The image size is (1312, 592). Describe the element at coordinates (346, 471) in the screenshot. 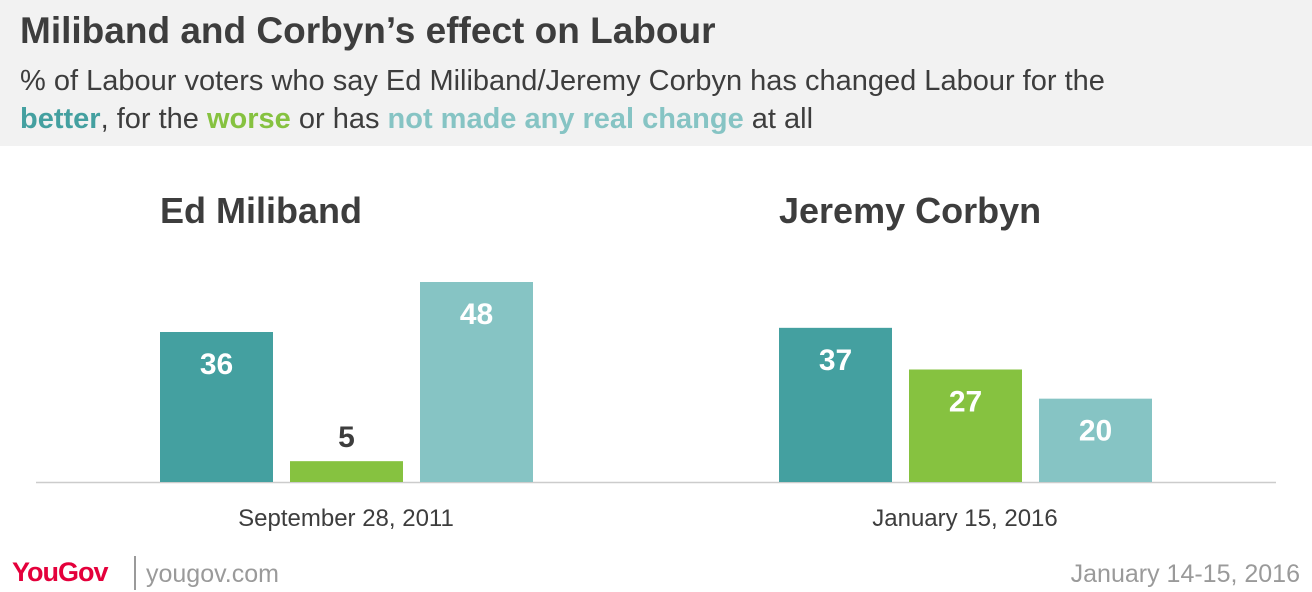

I see `bar-miliband-worse` at that location.